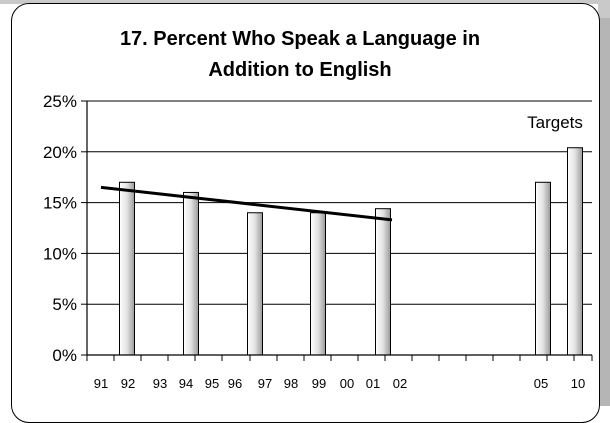  I want to click on x-tick-label: 00, so click(347, 383).